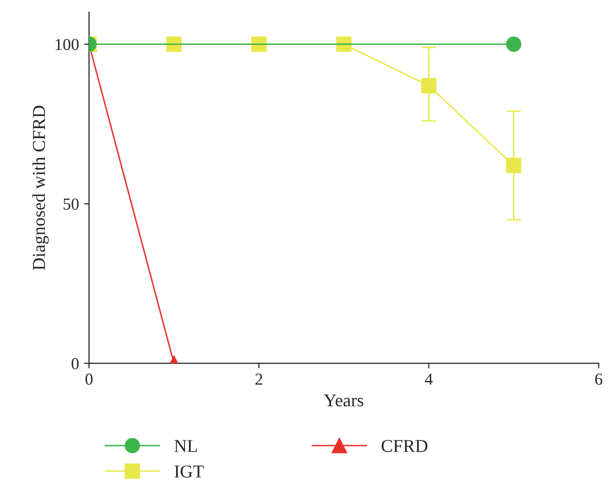 Image resolution: width=614 pixels, height=491 pixels. Describe the element at coordinates (71, 204) in the screenshot. I see `y-tick-label: 50` at that location.